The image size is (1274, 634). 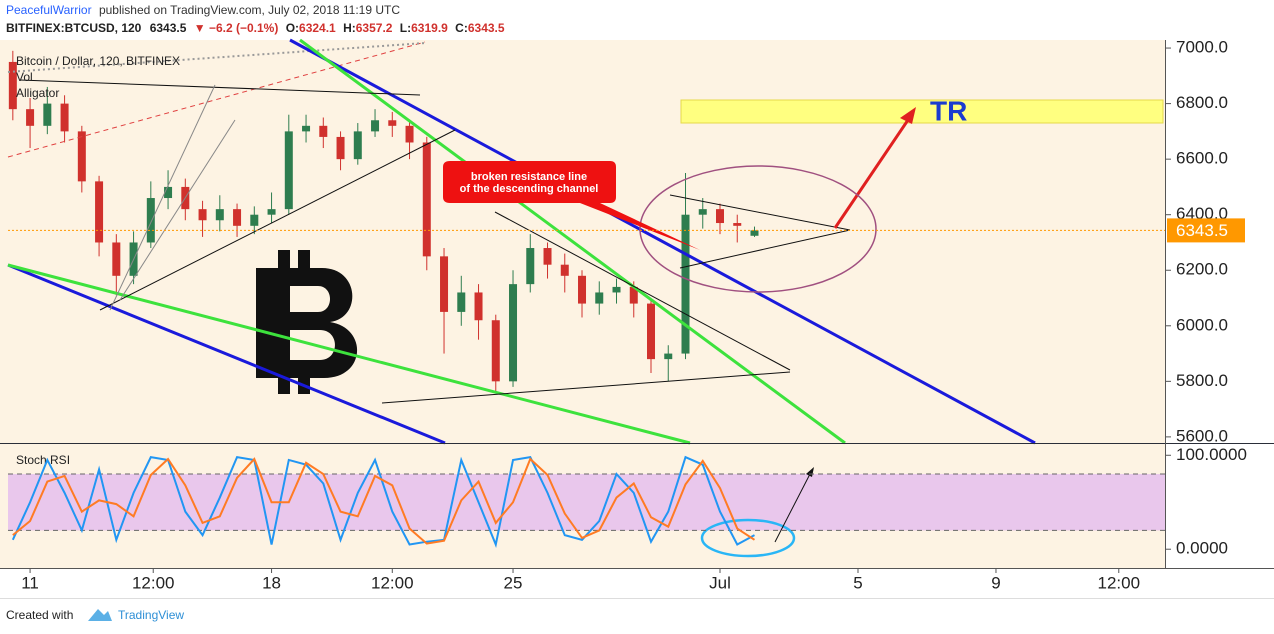 What do you see at coordinates (461, 28) in the screenshot?
I see `ohlc-label: C:` at bounding box center [461, 28].